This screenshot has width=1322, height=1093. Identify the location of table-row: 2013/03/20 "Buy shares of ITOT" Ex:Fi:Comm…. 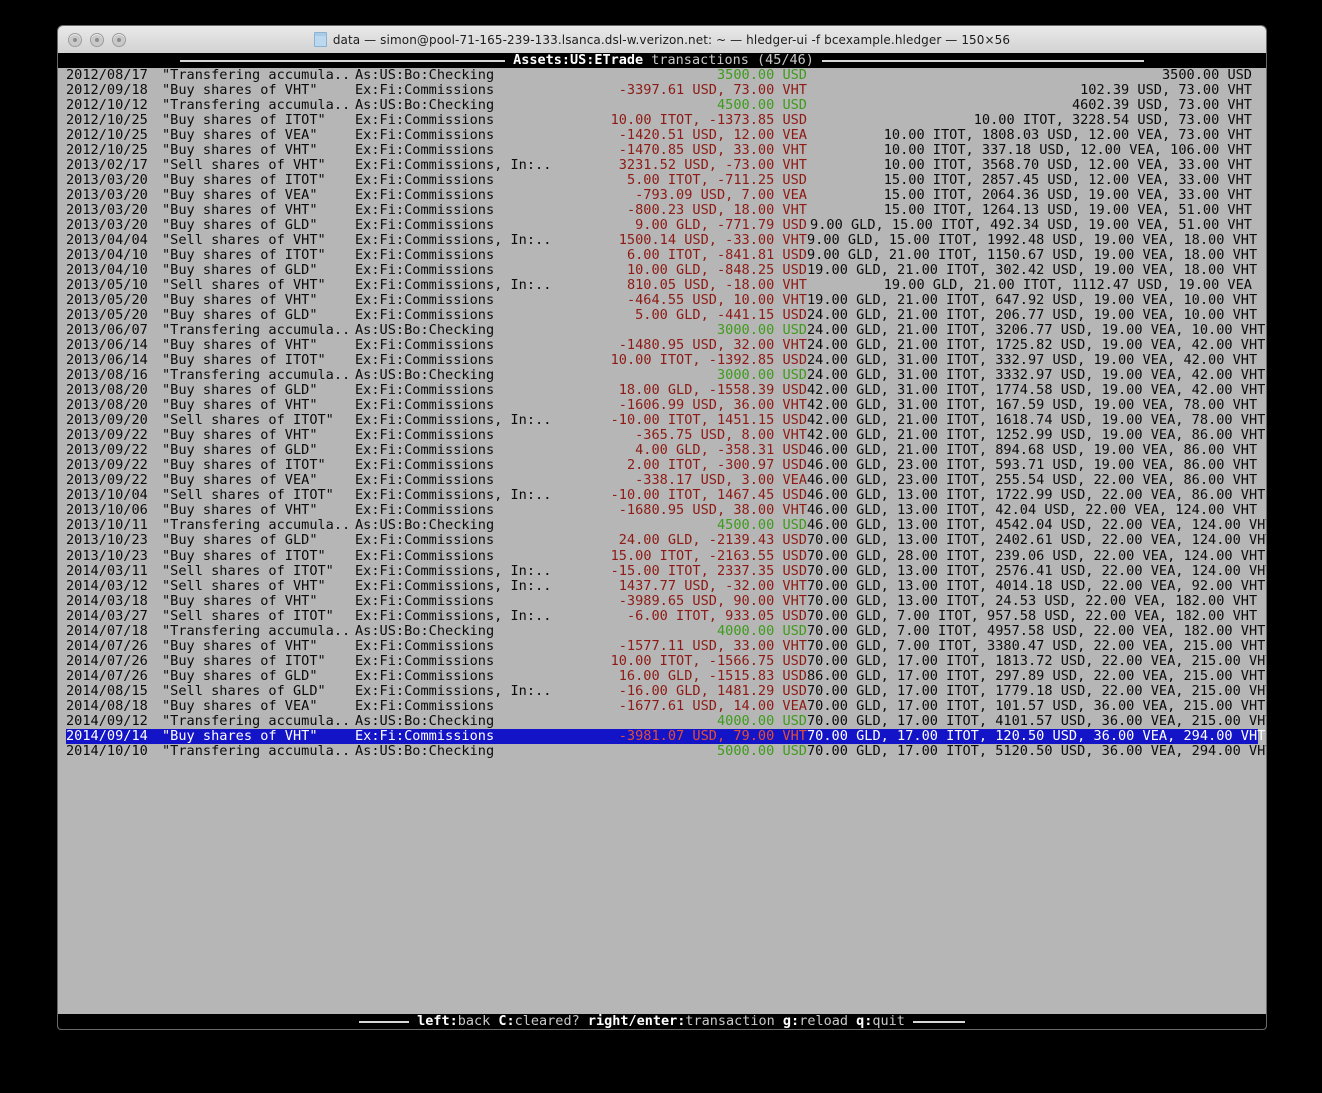
(662, 180).